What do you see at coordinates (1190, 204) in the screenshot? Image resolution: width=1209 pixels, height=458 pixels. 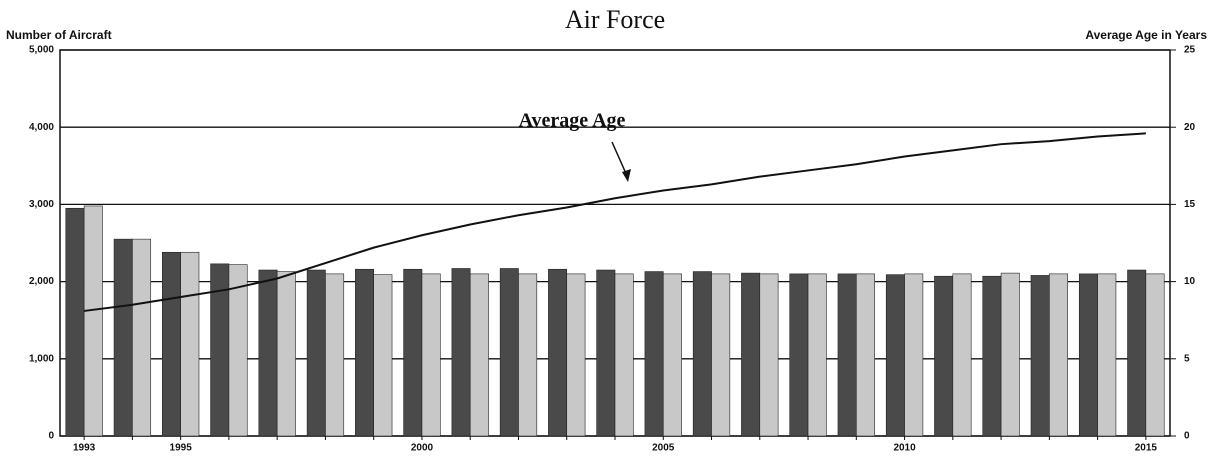 I see `y2-tick-label: 15` at bounding box center [1190, 204].